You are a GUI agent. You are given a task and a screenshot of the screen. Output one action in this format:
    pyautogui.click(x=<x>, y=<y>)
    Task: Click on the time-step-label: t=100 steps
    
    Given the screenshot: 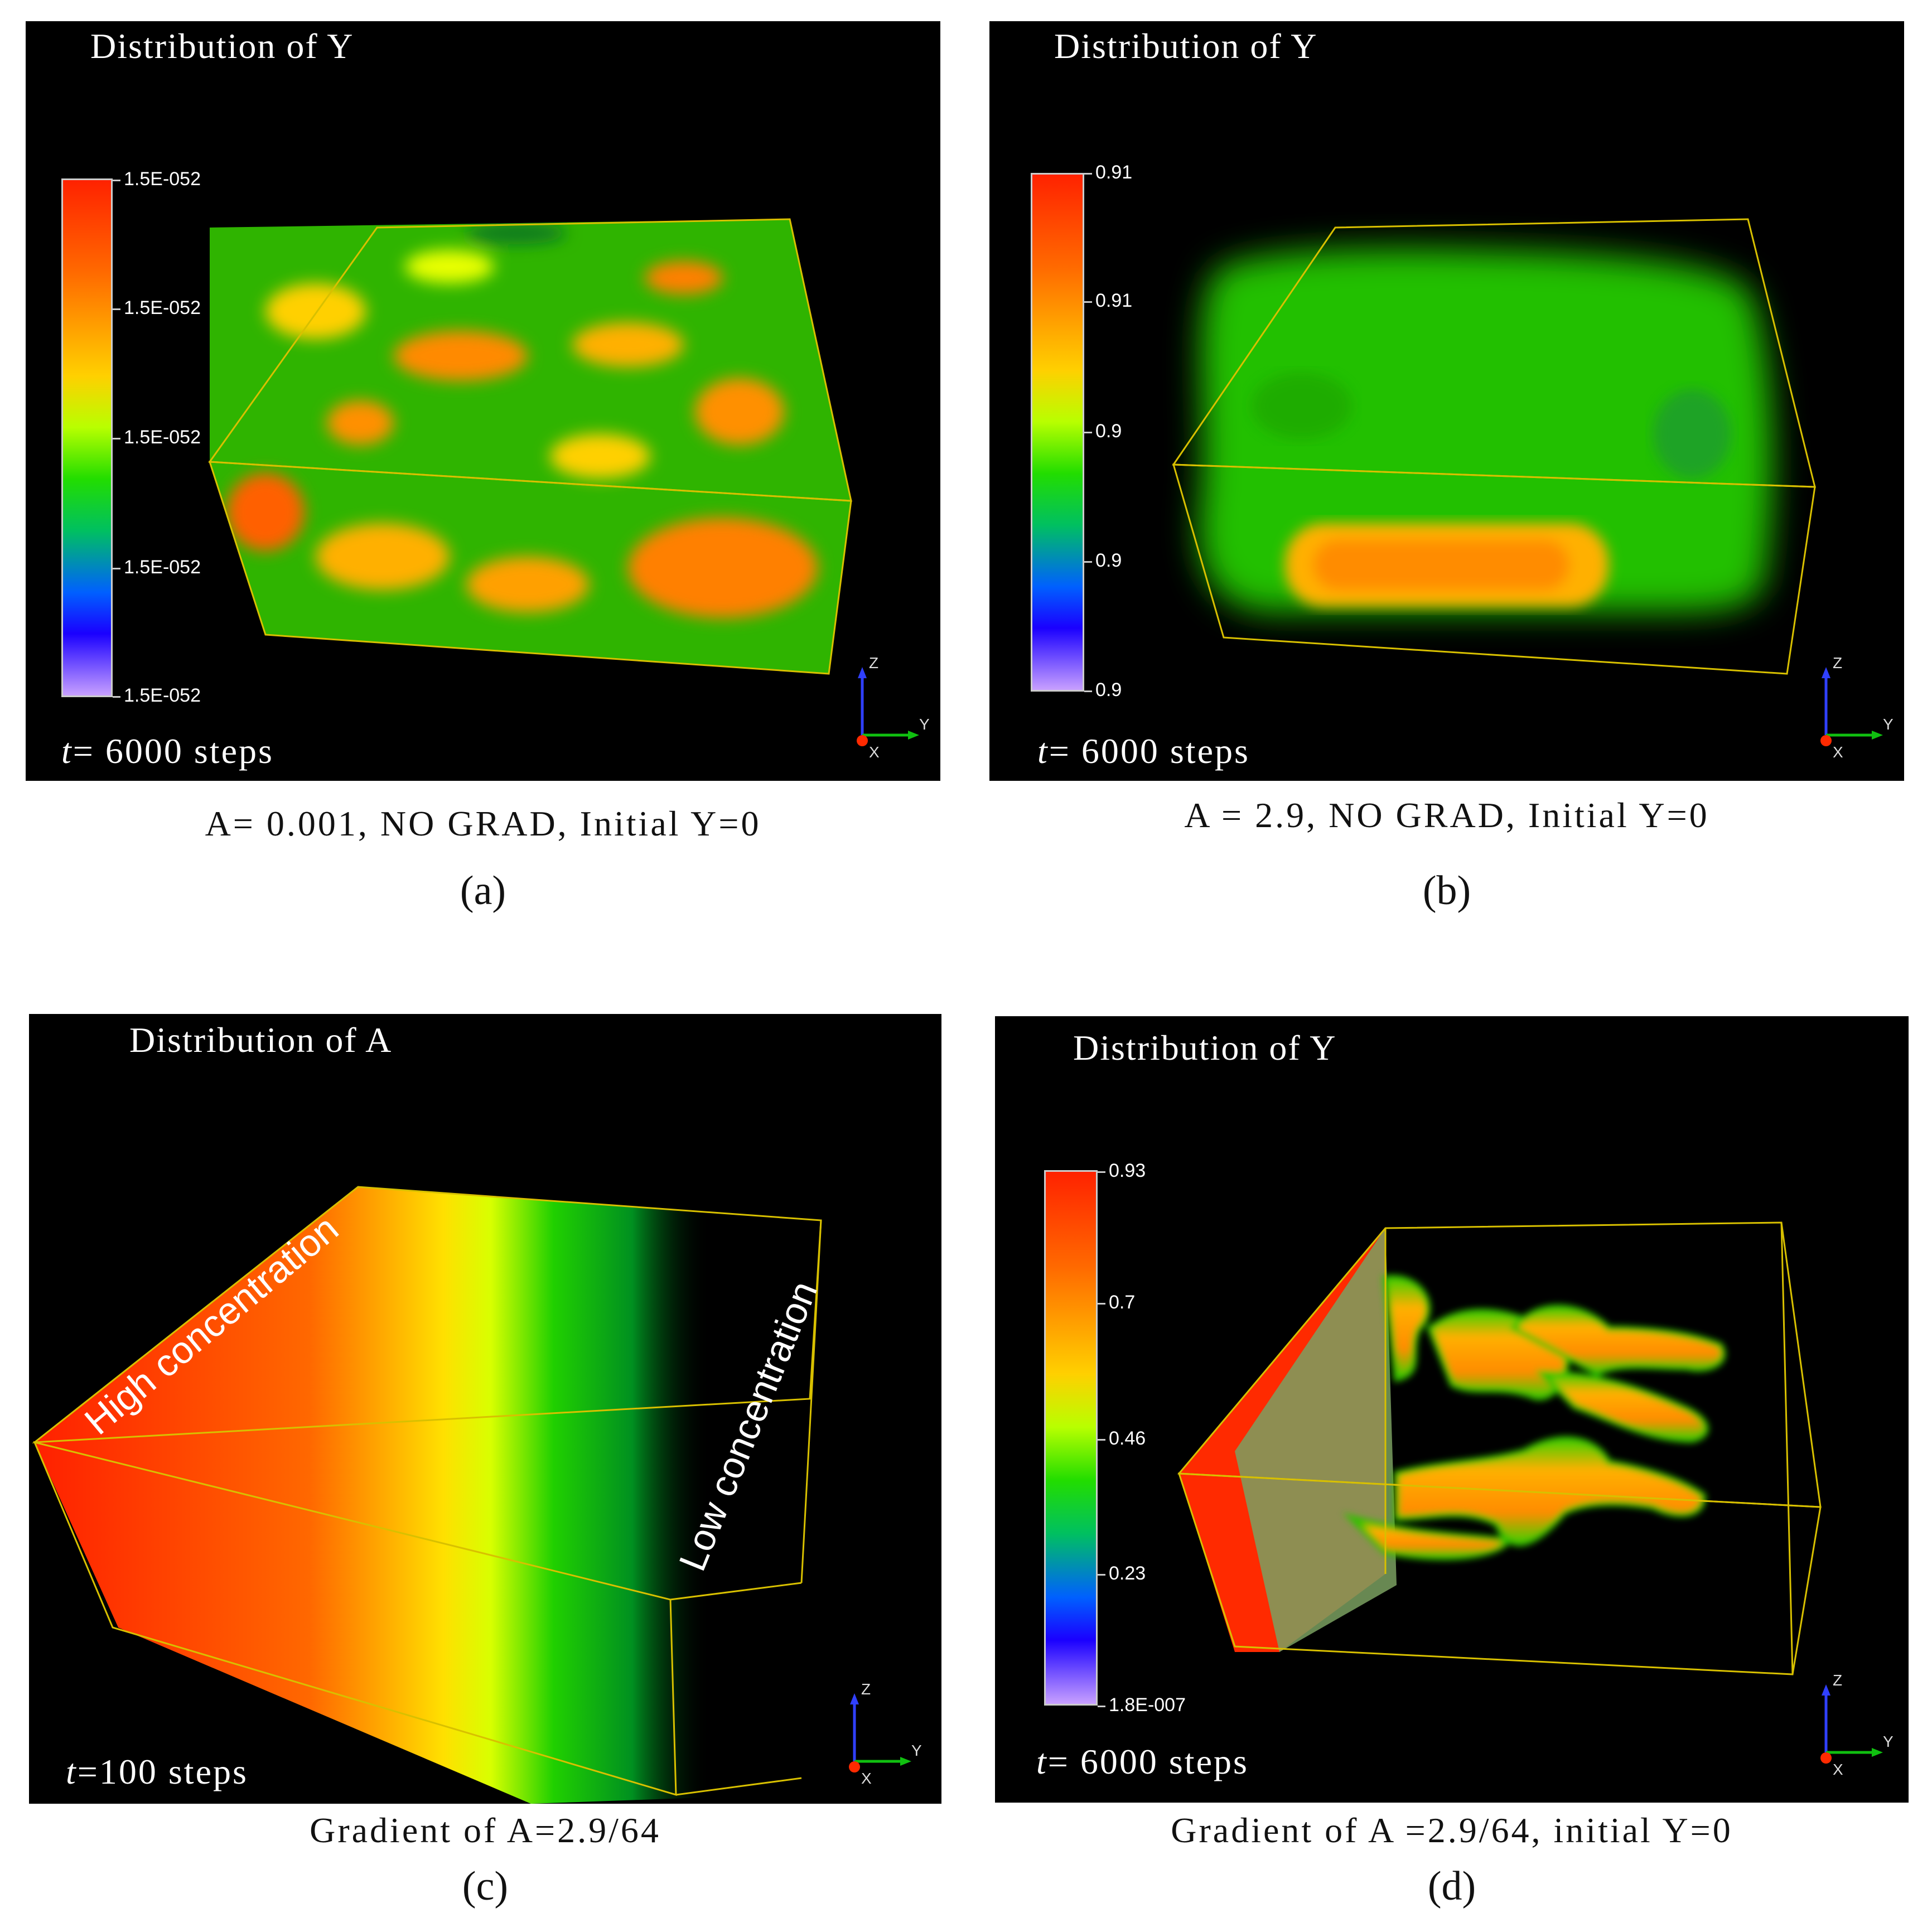 What is the action you would take?
    pyautogui.click(x=157, y=1771)
    